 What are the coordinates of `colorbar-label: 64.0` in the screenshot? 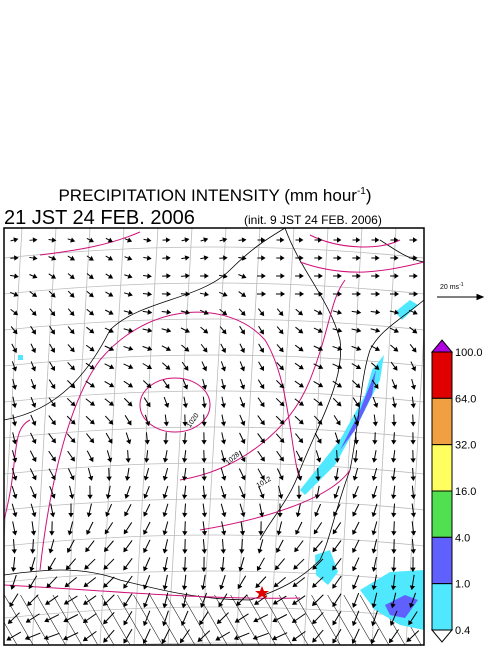 It's located at (465, 399).